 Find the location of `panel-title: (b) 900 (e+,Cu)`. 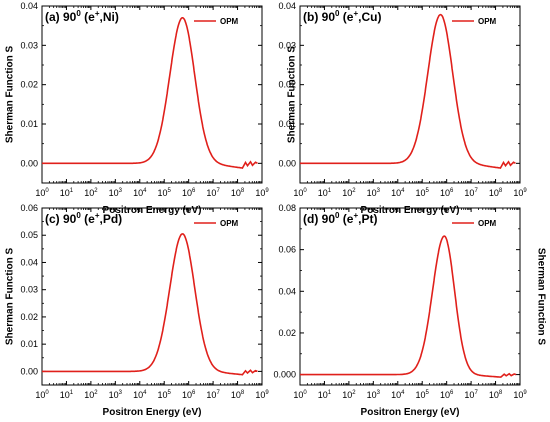

panel-title: (b) 900 (e+,Cu) is located at coordinates (342, 16).